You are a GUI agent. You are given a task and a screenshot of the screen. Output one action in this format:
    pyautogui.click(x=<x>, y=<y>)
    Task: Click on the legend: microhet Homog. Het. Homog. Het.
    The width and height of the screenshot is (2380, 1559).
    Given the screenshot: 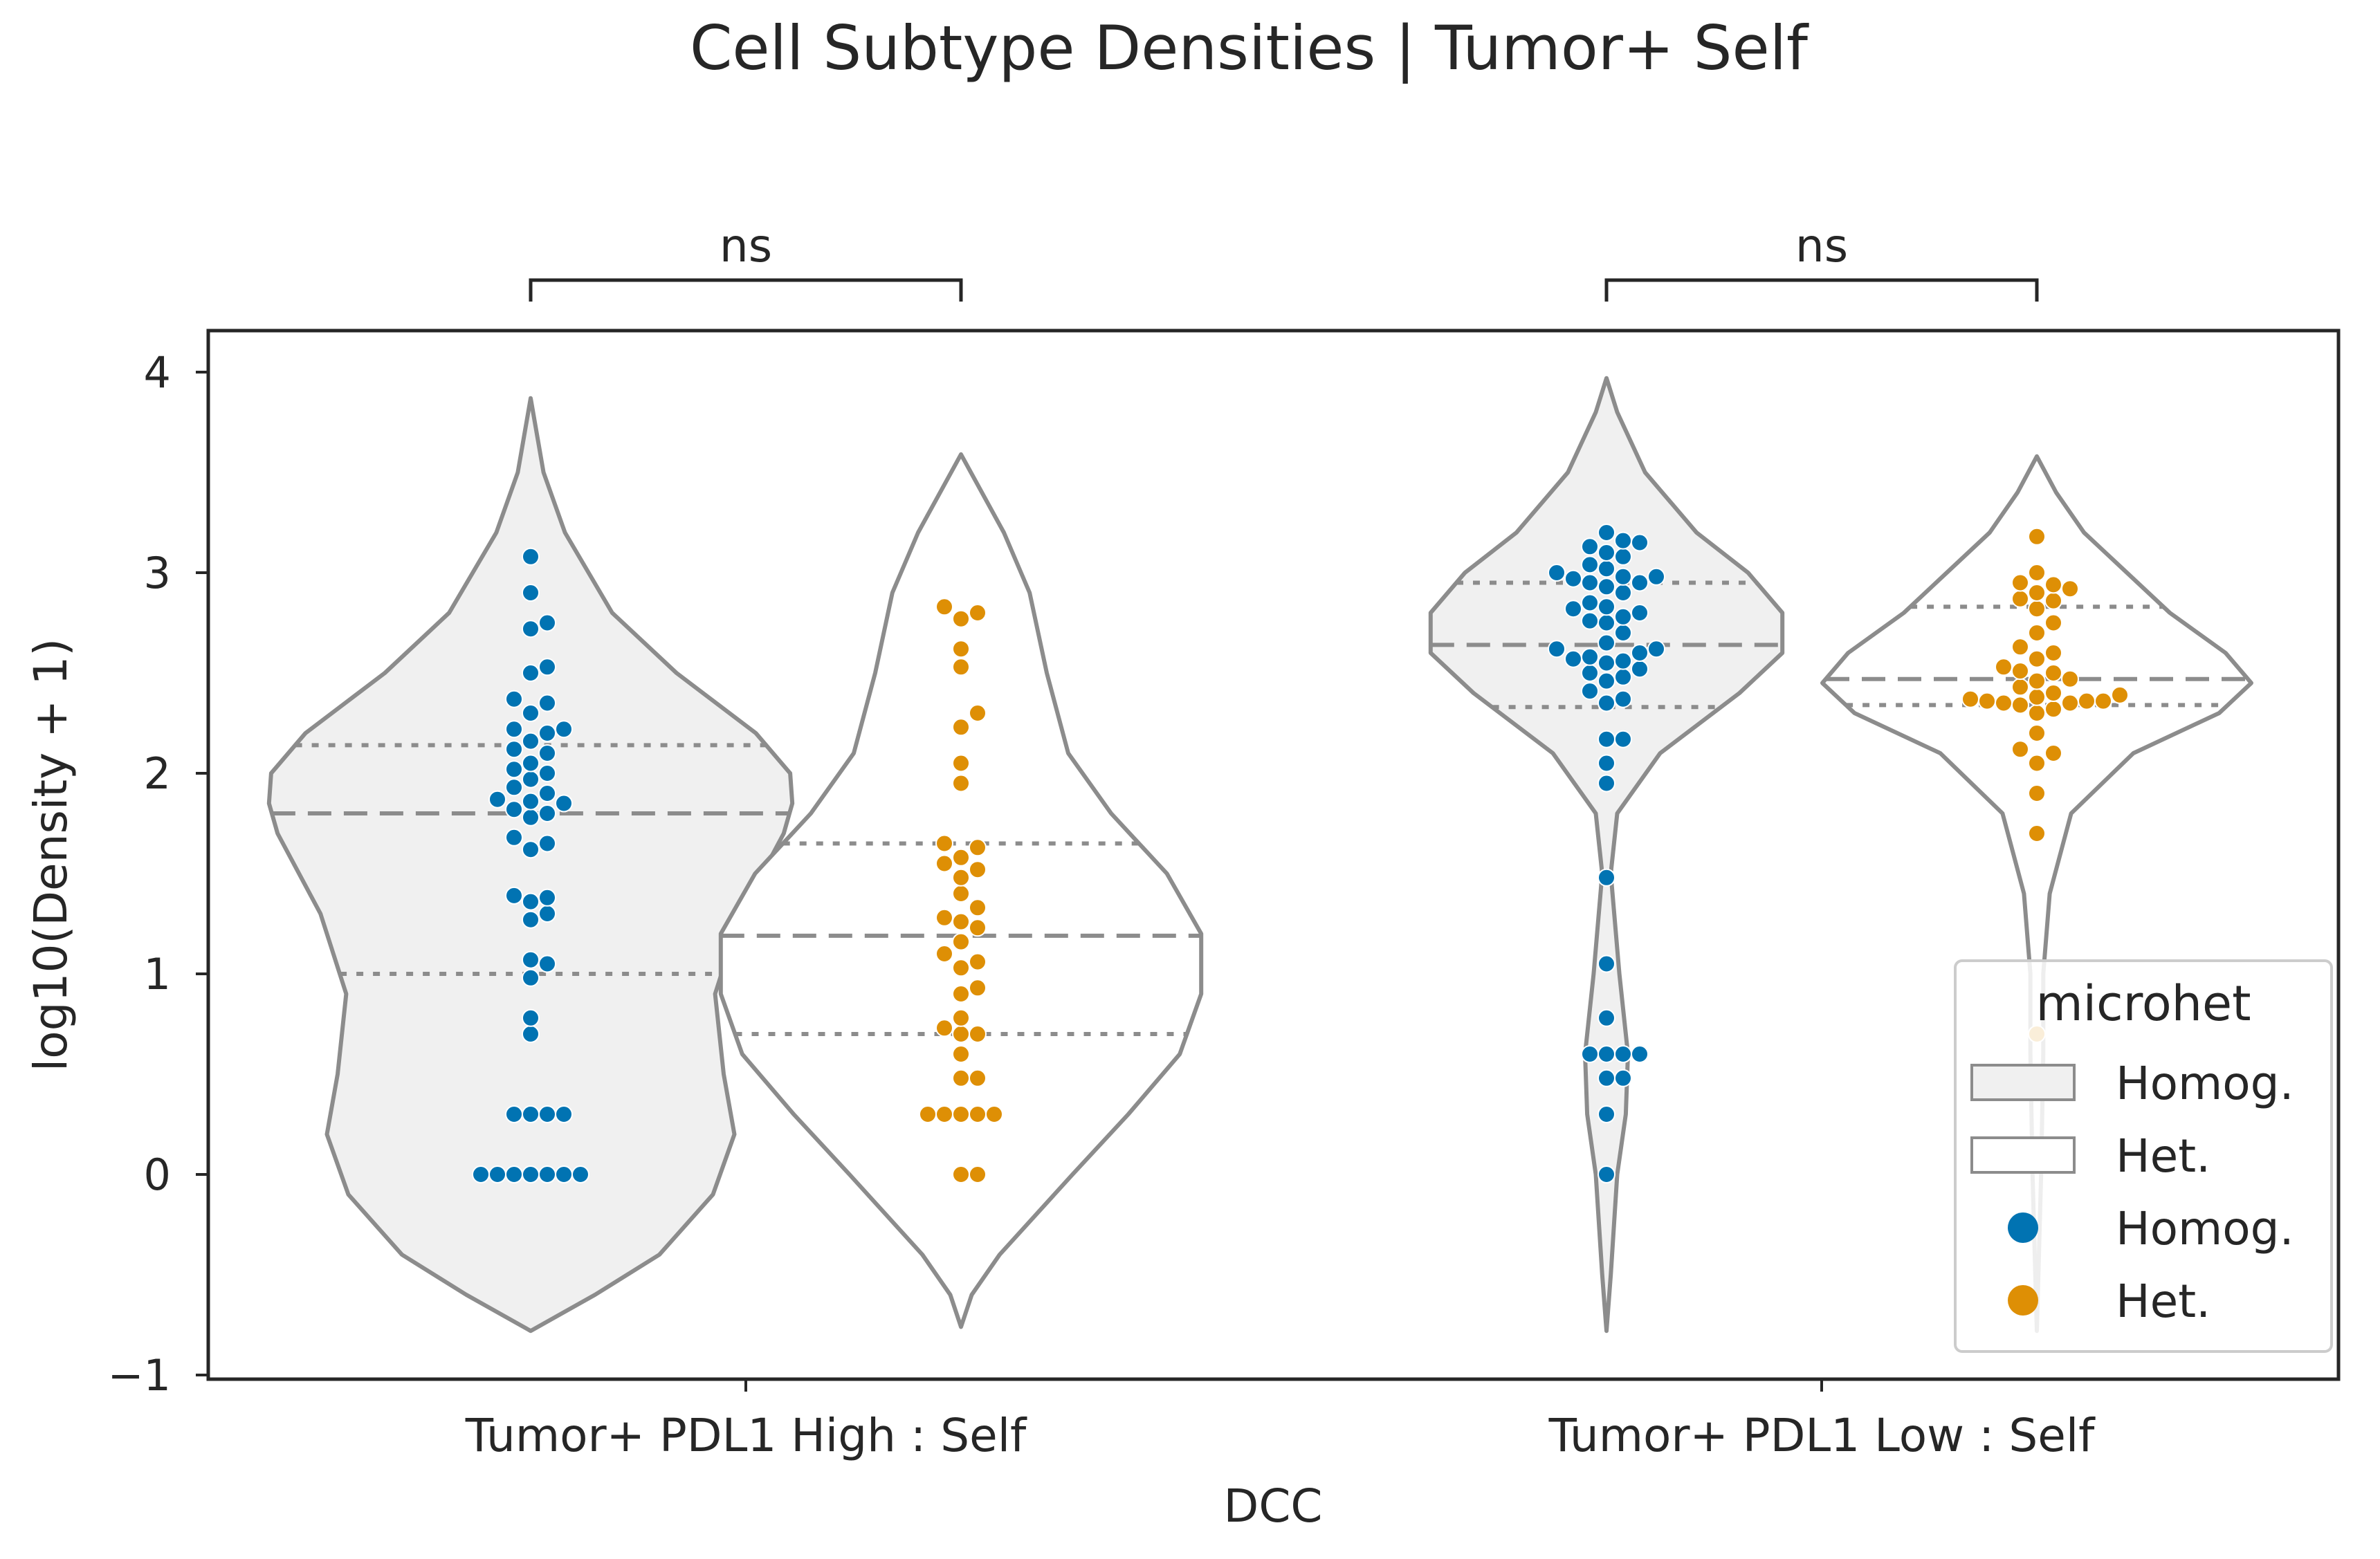 What is the action you would take?
    pyautogui.click(x=2143, y=1156)
    